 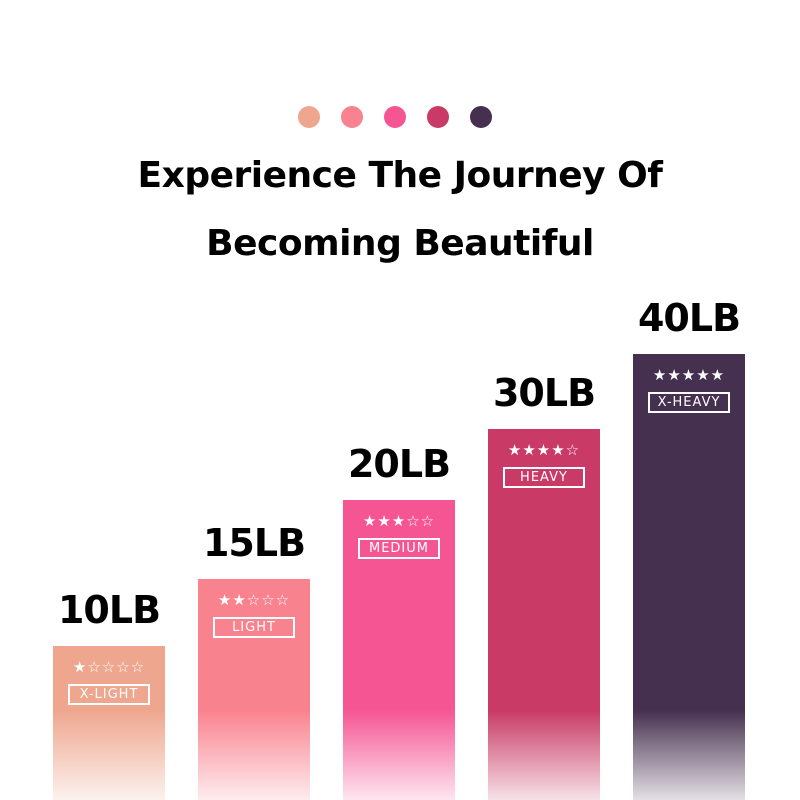 What do you see at coordinates (544, 393) in the screenshot?
I see `weight-label: 30LB` at bounding box center [544, 393].